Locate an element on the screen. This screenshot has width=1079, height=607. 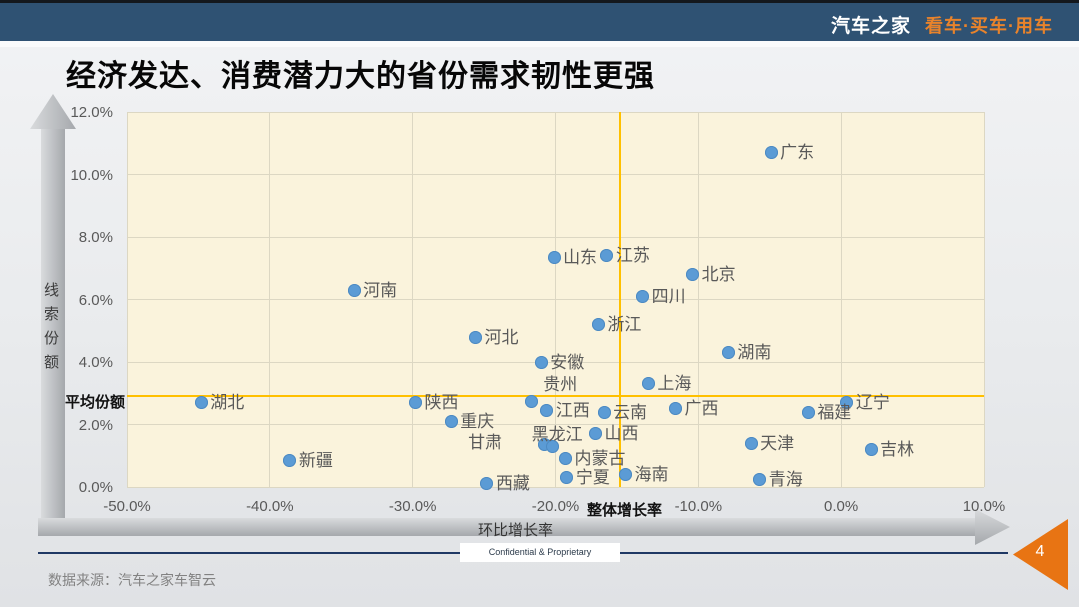
top-strip is located at coordinates (539, 1).